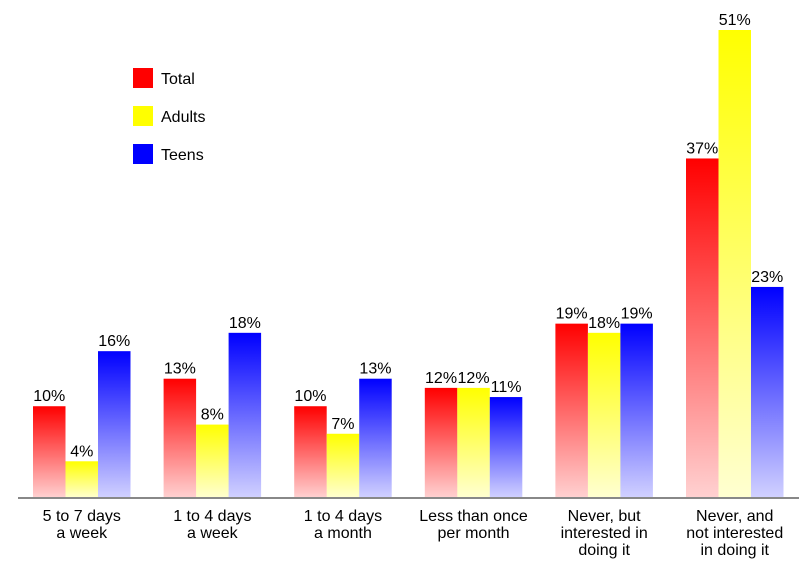  Describe the element at coordinates (212, 415) in the screenshot. I see `value-label-adults-2: 8%` at that location.